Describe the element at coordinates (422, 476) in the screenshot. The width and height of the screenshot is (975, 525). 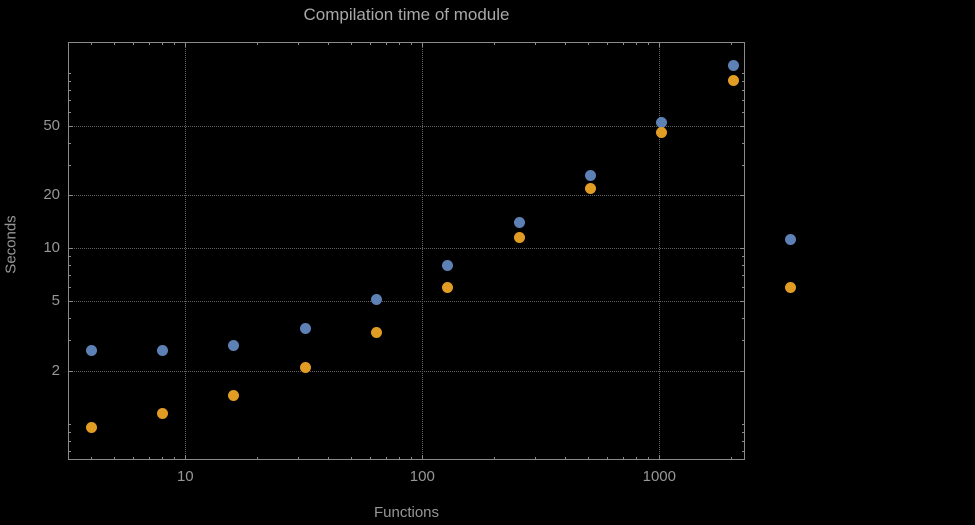
I see `x-tick-label: 100` at that location.